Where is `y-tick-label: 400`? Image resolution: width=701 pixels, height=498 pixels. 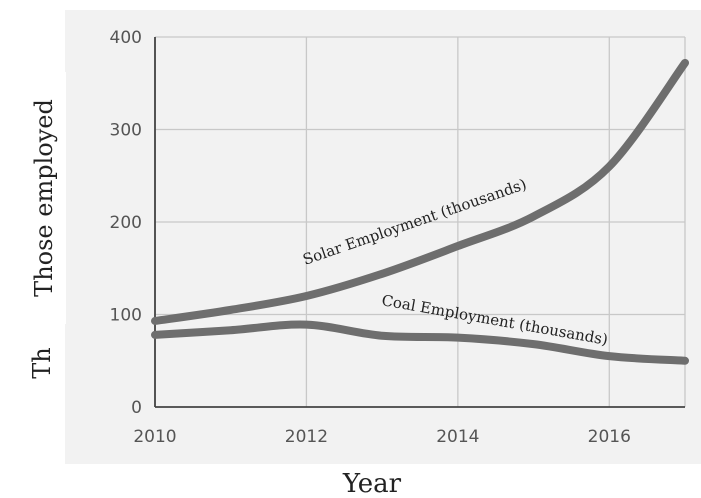 y-tick-label: 400 is located at coordinates (126, 38).